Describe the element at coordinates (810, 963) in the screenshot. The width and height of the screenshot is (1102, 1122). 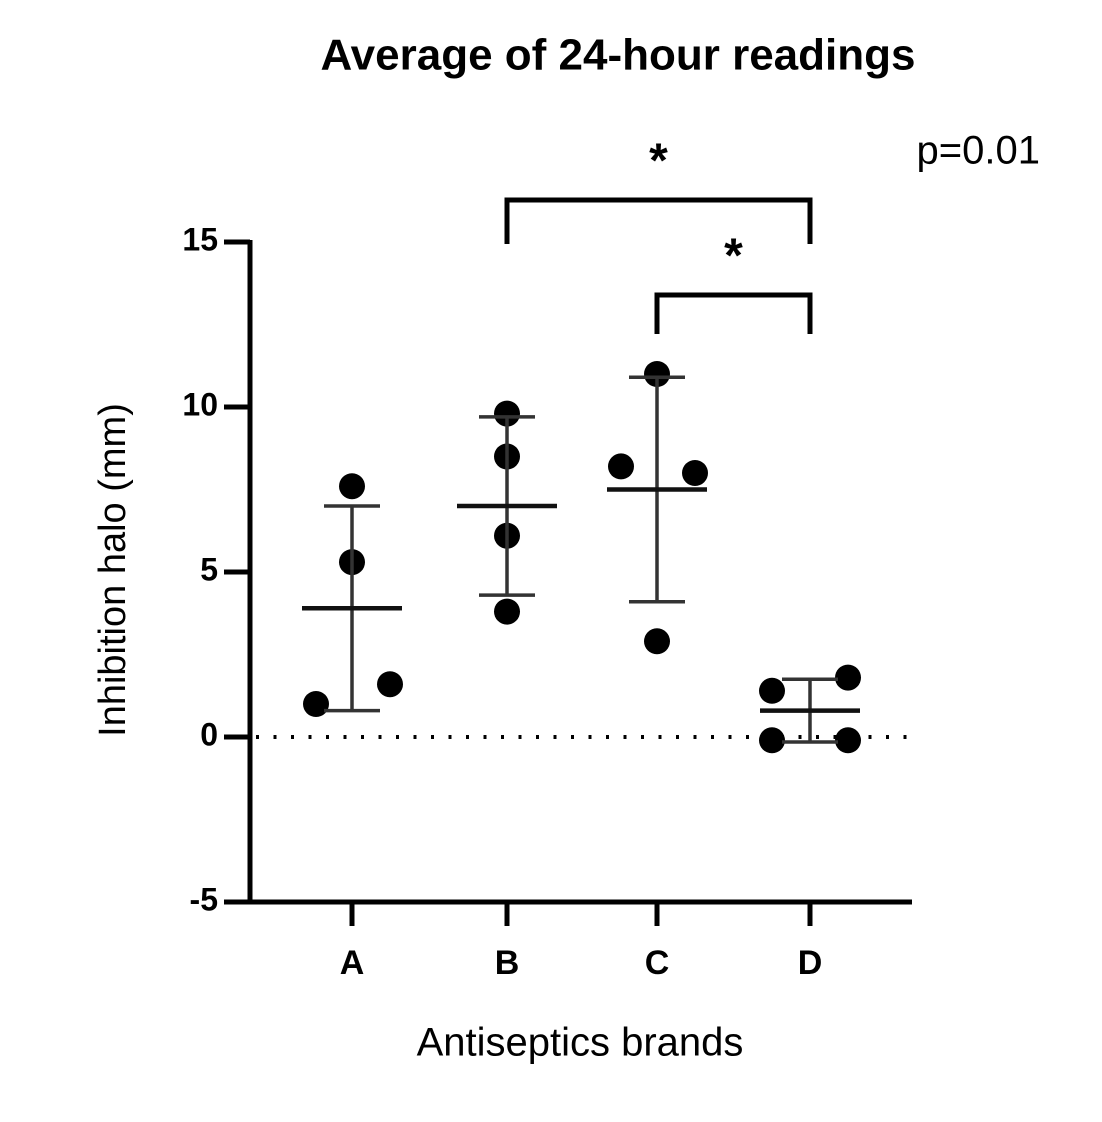
I see `x-tick-label: D` at that location.